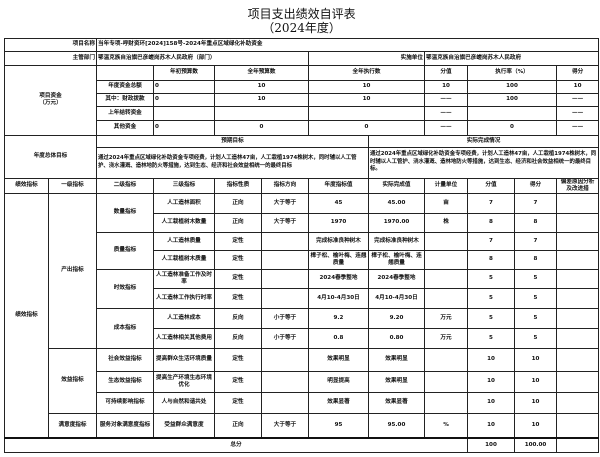 The height and width of the screenshot is (457, 600). Describe the element at coordinates (50, 58) in the screenshot. I see `dept-label: 主管部门` at that location.